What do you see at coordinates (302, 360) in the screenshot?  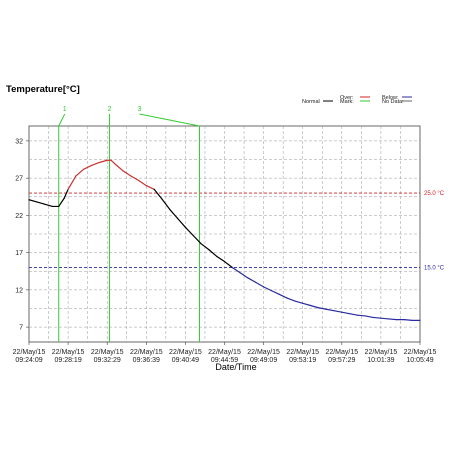 I see `x-tick-time: 09:53:19` at bounding box center [302, 360].